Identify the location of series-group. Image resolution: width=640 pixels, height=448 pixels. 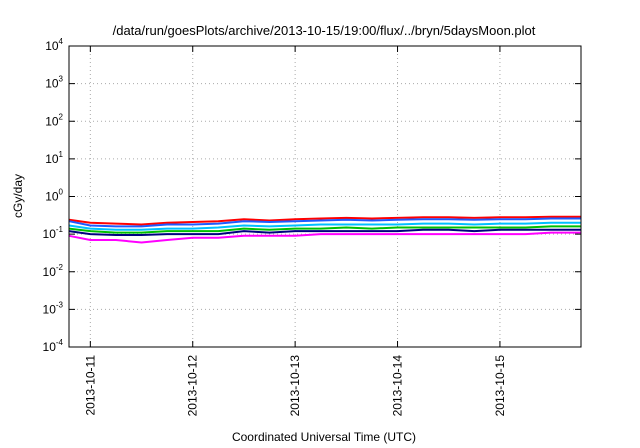
(324, 229).